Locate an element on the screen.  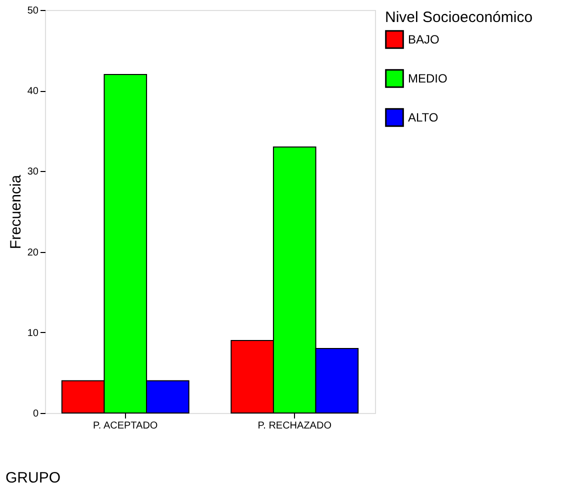
y-tick-label: 10 is located at coordinates (33, 333).